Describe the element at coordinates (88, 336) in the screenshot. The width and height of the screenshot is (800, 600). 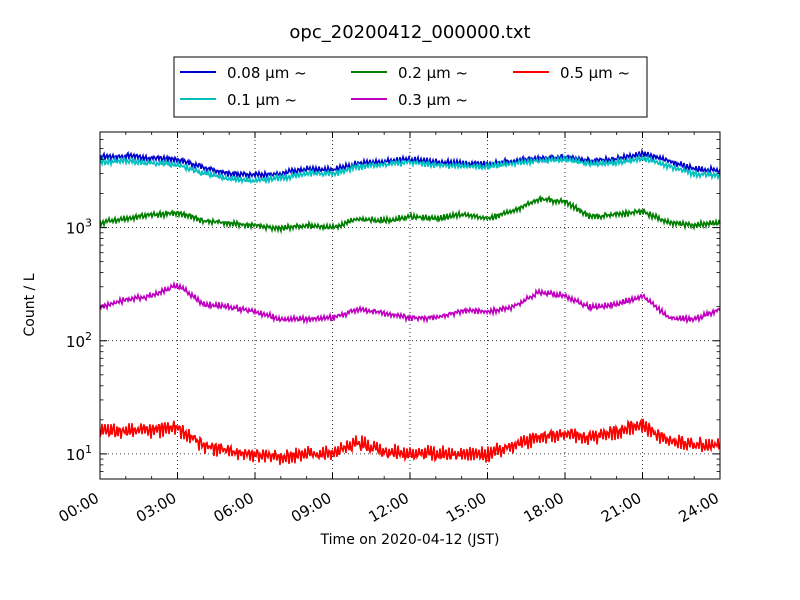
I see `y-tick-exponent: 2` at that location.